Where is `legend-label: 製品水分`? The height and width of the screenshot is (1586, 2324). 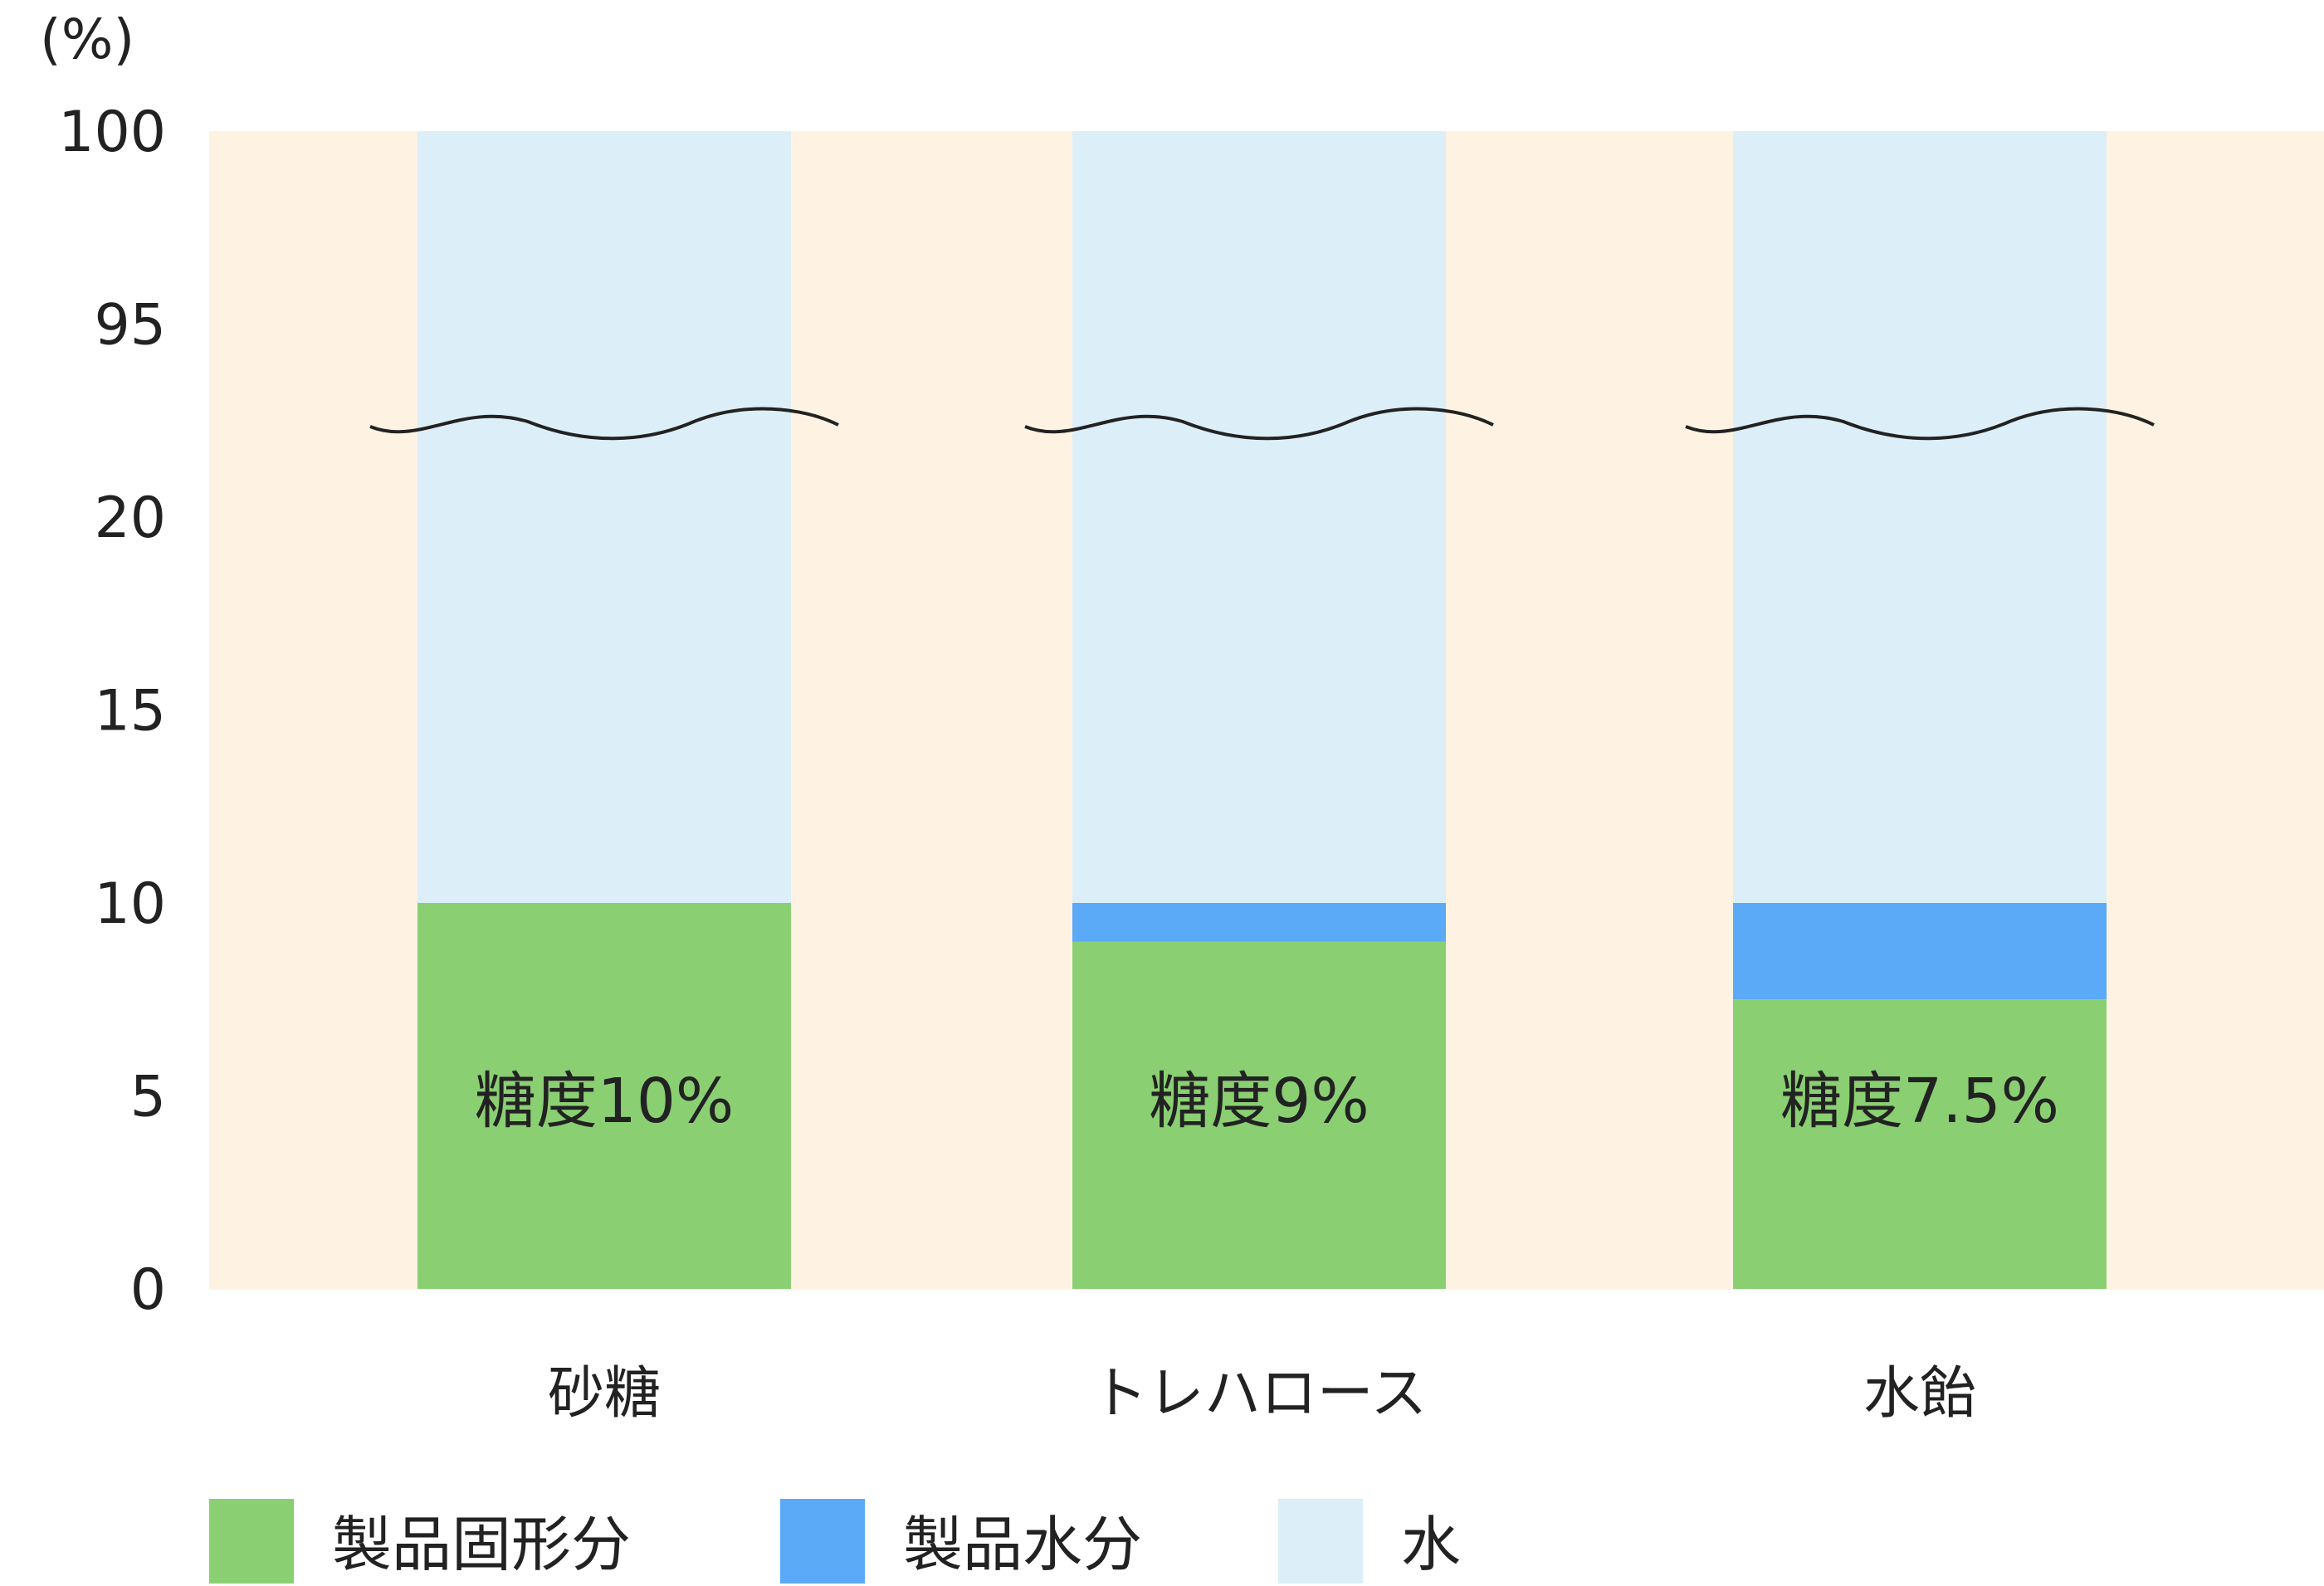
legend-label: 製品水分 is located at coordinates (1023, 1544).